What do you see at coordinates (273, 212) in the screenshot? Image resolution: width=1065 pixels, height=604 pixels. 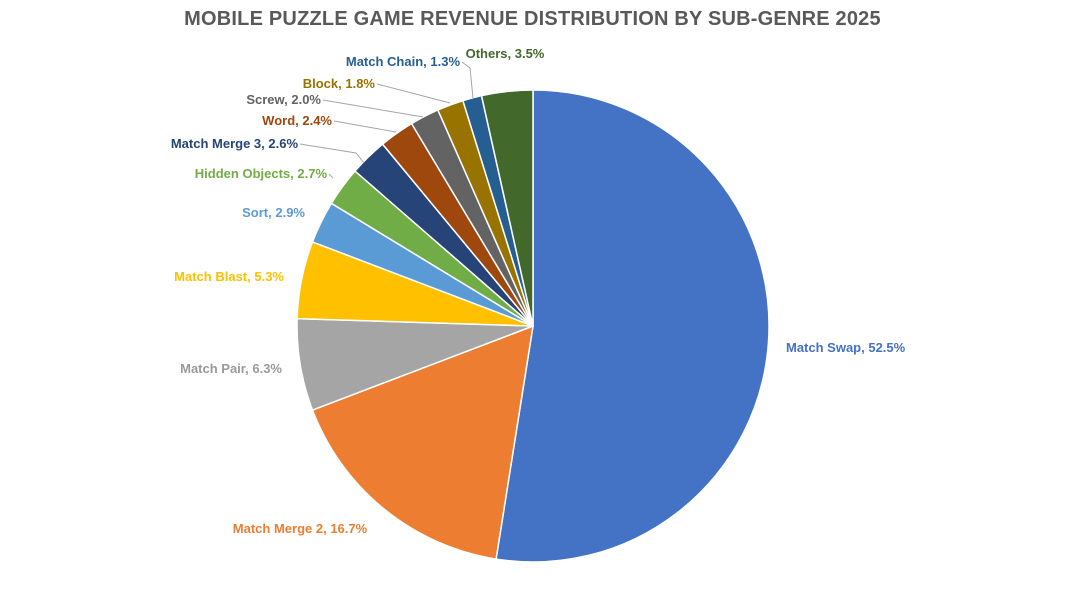 I see `data-label-sort: Sort, 2.9%` at bounding box center [273, 212].